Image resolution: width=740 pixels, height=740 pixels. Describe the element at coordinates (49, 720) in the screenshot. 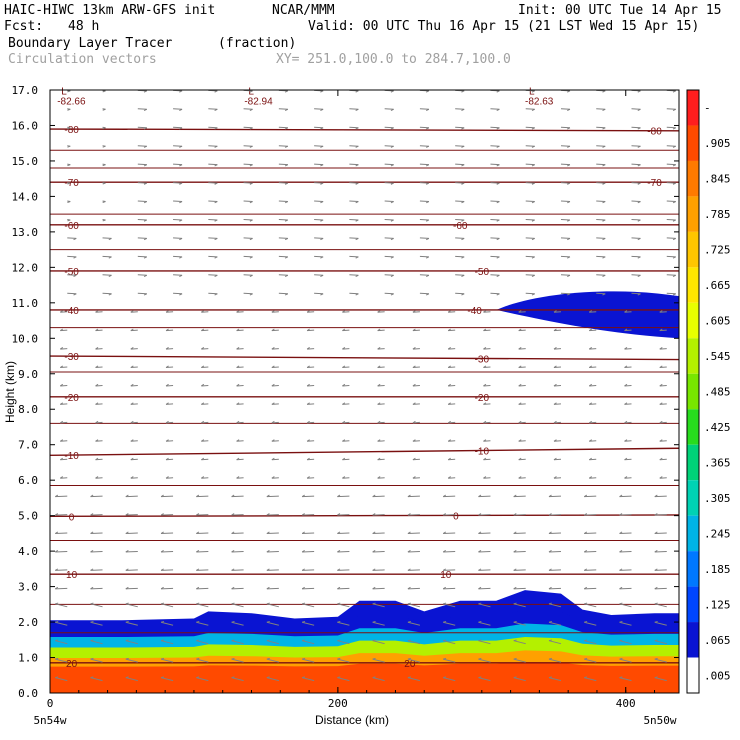

I see `x-start-label: 5n54w` at that location.